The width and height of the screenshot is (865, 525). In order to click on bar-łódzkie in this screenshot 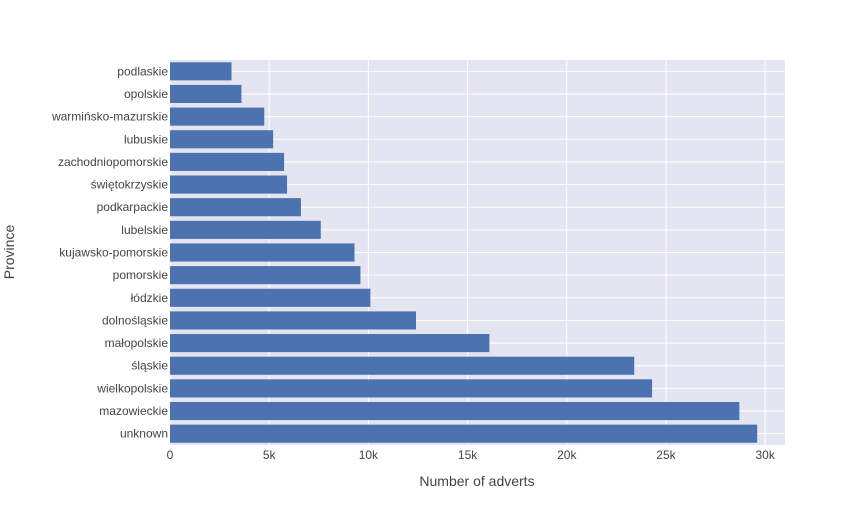, I will do `click(270, 297)`.